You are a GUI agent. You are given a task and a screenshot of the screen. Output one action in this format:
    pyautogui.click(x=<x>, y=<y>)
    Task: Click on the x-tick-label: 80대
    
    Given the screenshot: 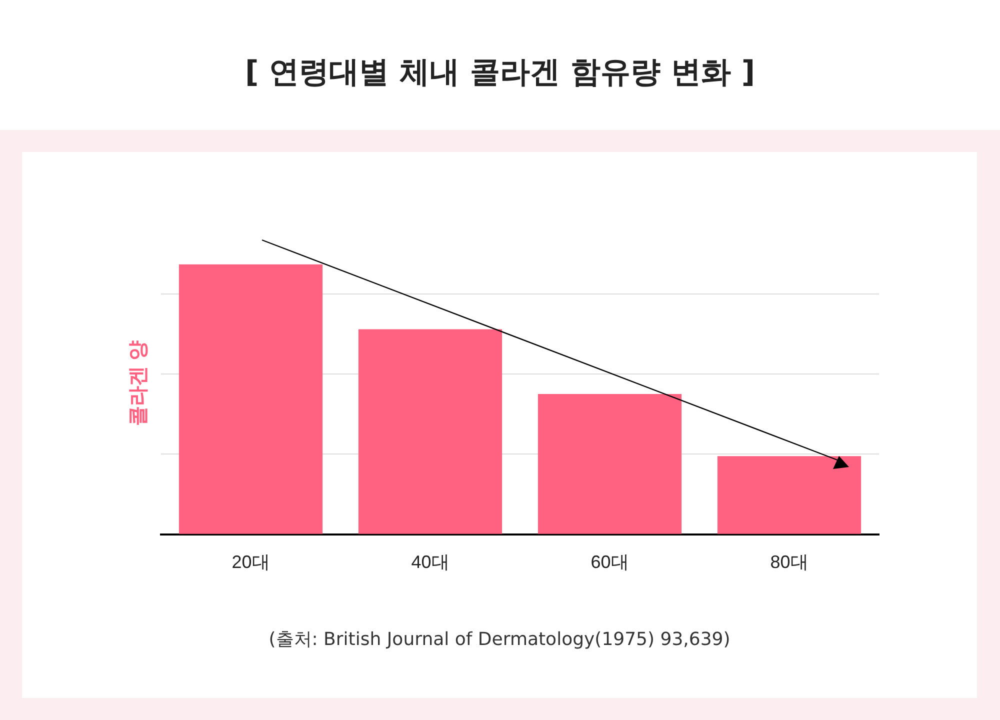 What is the action you would take?
    pyautogui.click(x=789, y=562)
    